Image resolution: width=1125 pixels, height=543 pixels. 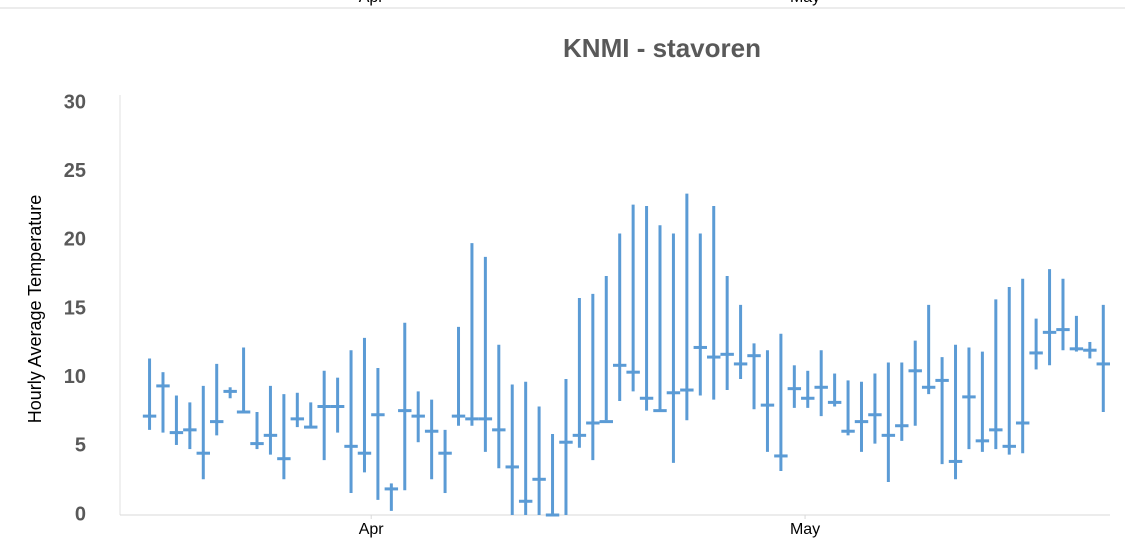 What do you see at coordinates (75, 240) in the screenshot?
I see `y-tick-label: 20` at bounding box center [75, 240].